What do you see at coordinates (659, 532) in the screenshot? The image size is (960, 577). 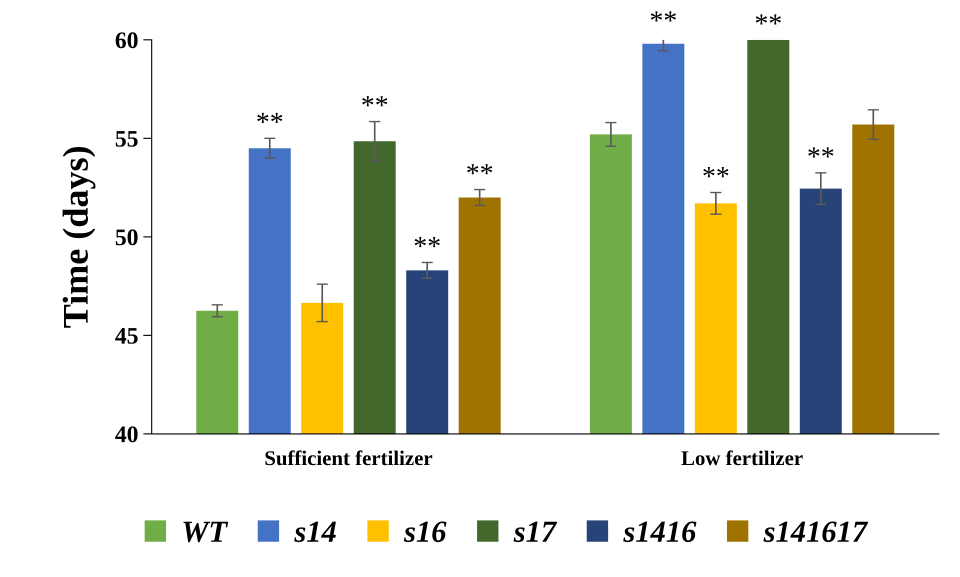 I see `legend-label: s1416` at bounding box center [659, 532].